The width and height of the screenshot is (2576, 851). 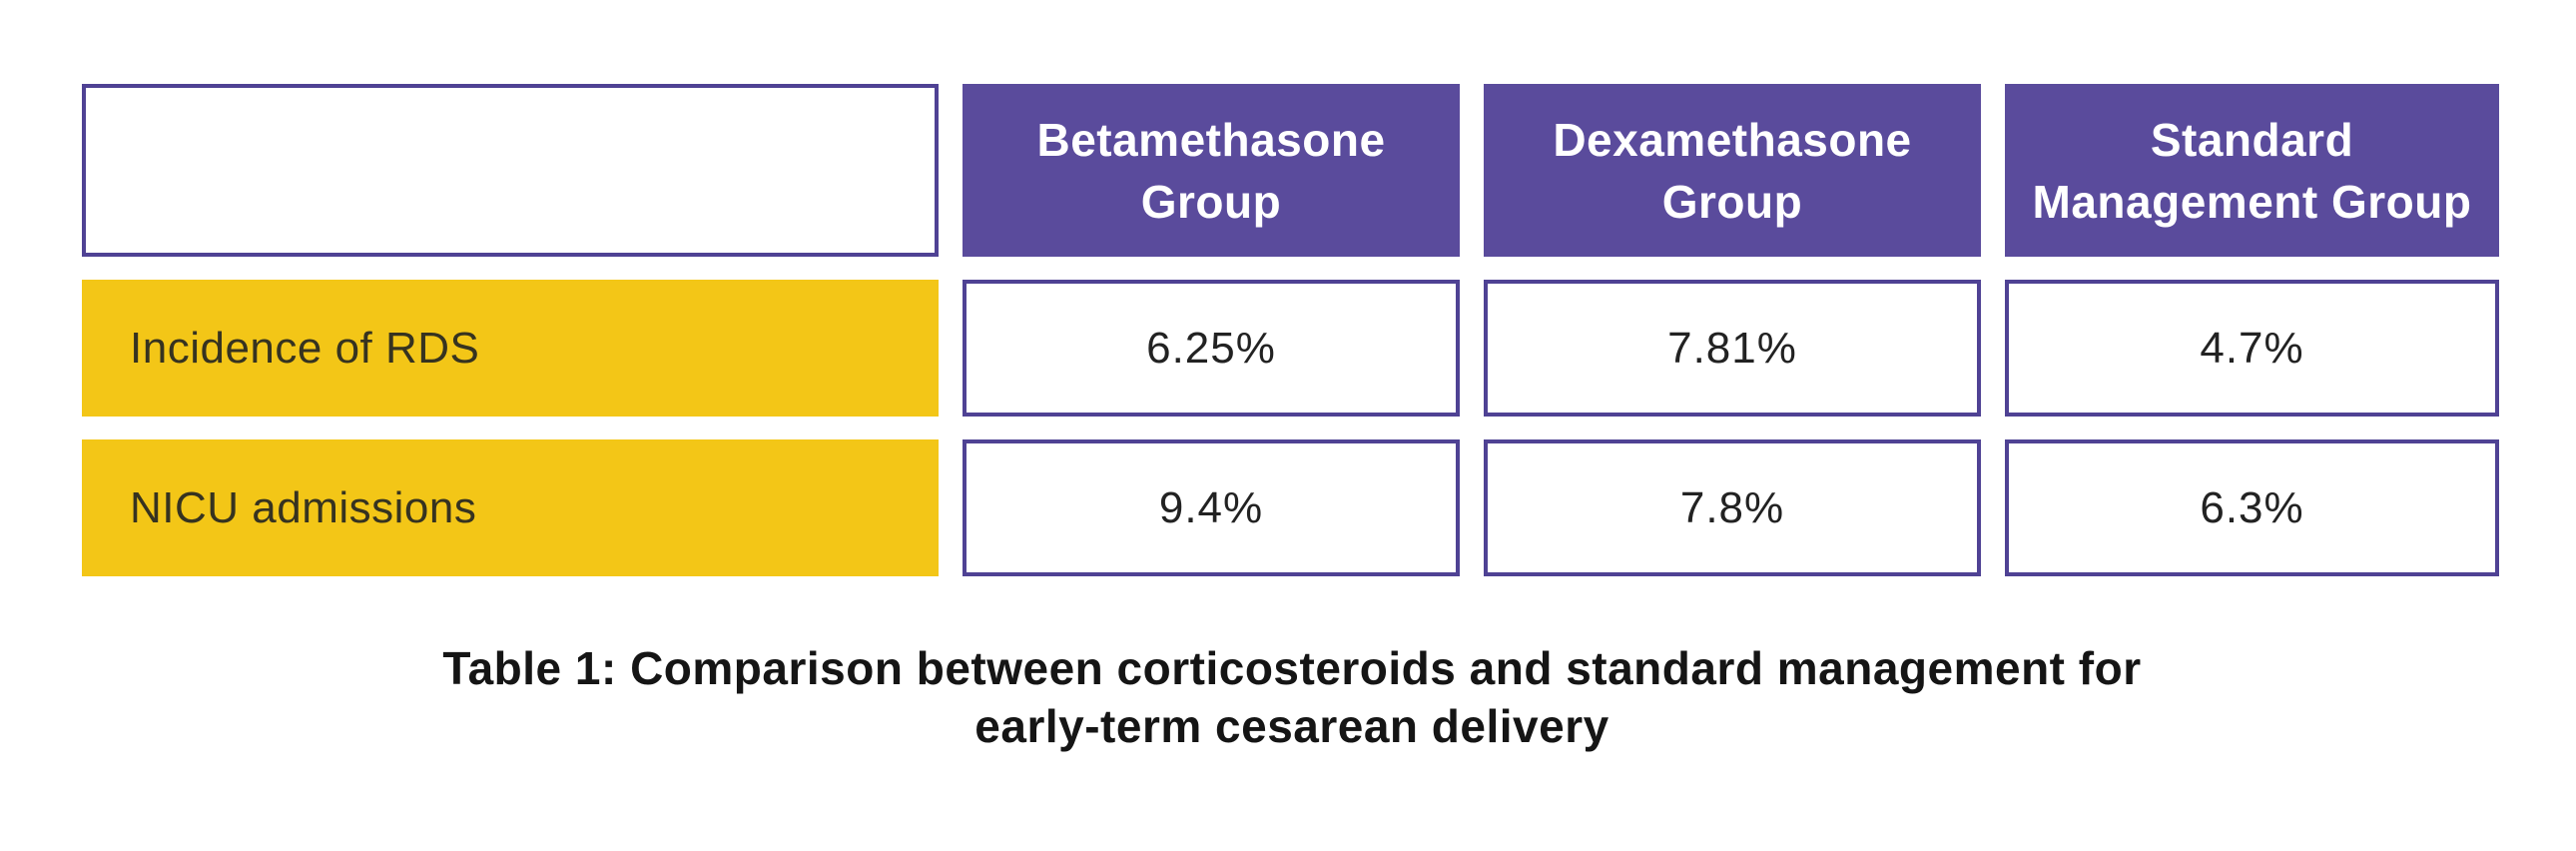 I want to click on value-nicu-standard-management: 6.3%, so click(x=2252, y=508).